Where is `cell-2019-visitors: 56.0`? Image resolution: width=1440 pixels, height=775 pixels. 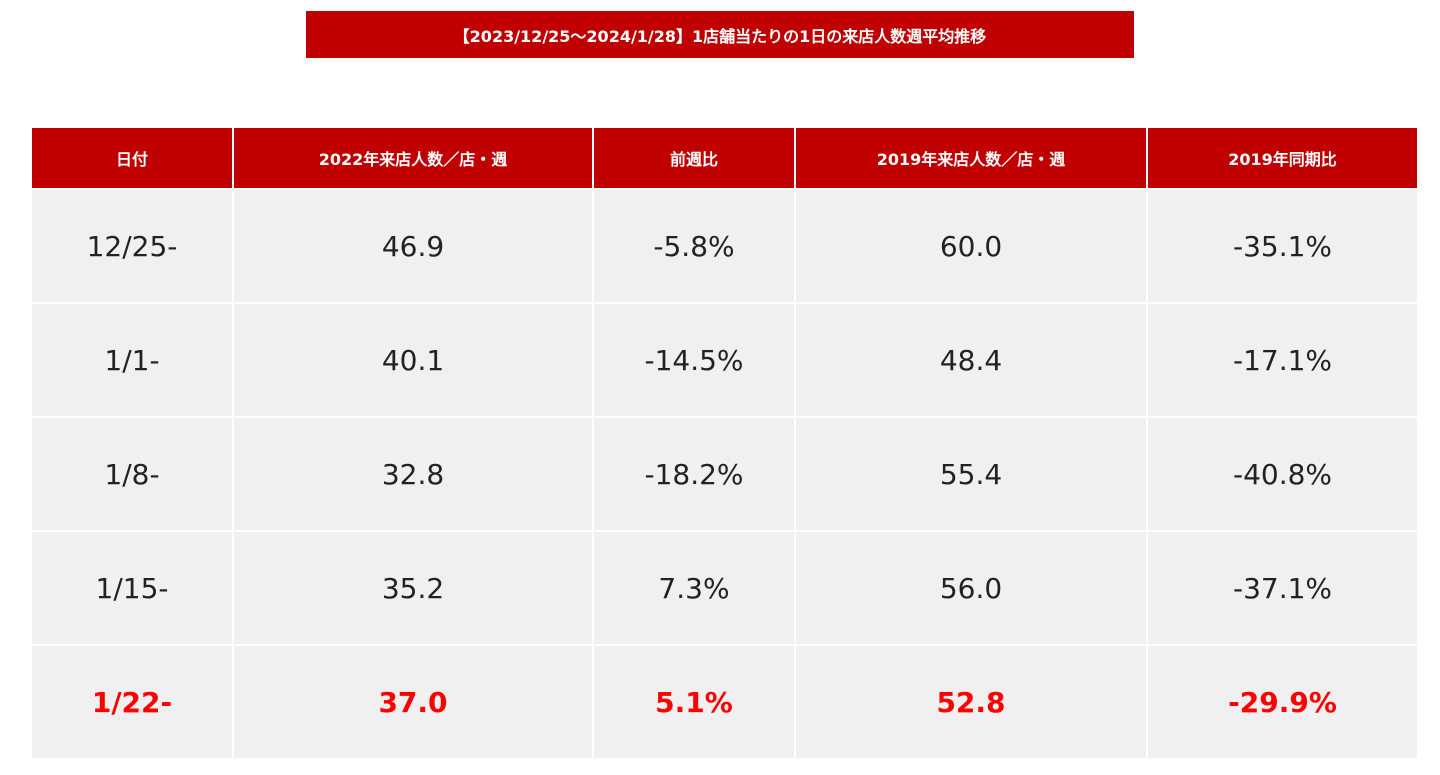
cell-2019-visitors: 56.0 is located at coordinates (971, 588).